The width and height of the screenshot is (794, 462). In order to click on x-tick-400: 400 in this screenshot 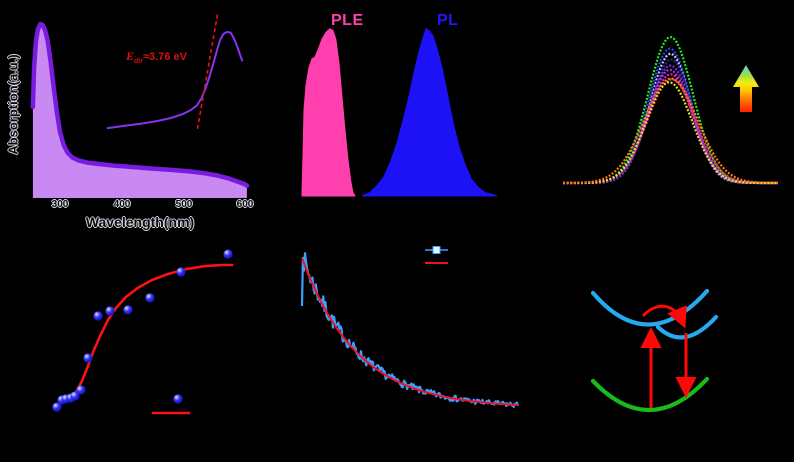, I will do `click(122, 204)`.